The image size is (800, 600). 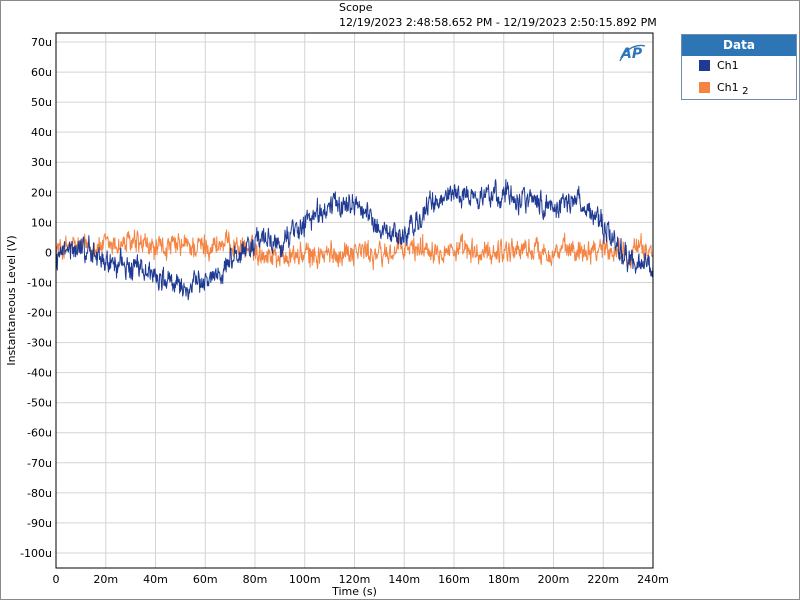 I want to click on legend-label-ch1-2-suffix: 2, so click(x=745, y=92).